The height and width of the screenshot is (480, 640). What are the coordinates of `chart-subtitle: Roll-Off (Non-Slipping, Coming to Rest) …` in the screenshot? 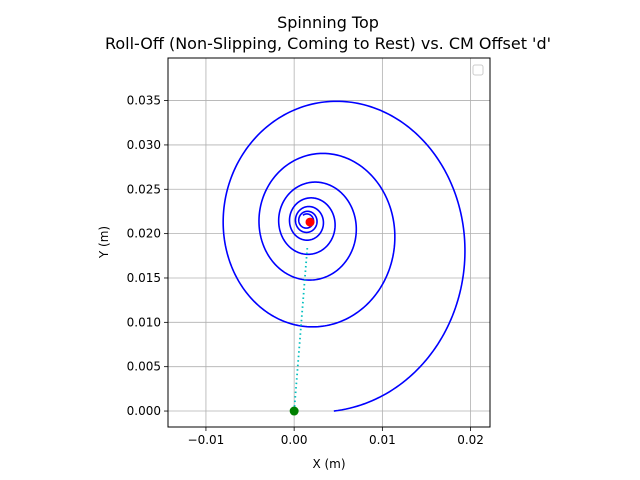 It's located at (328, 43).